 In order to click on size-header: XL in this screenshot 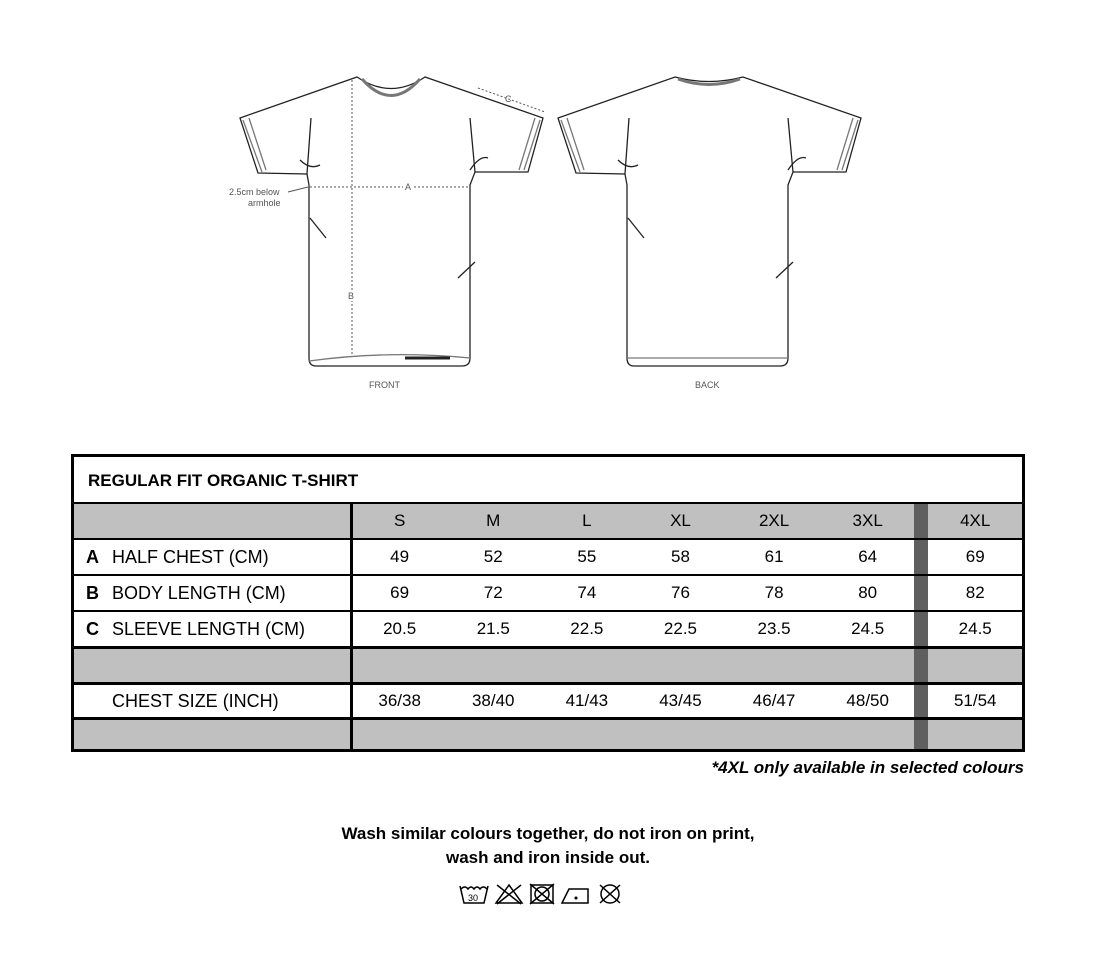, I will do `click(680, 520)`.